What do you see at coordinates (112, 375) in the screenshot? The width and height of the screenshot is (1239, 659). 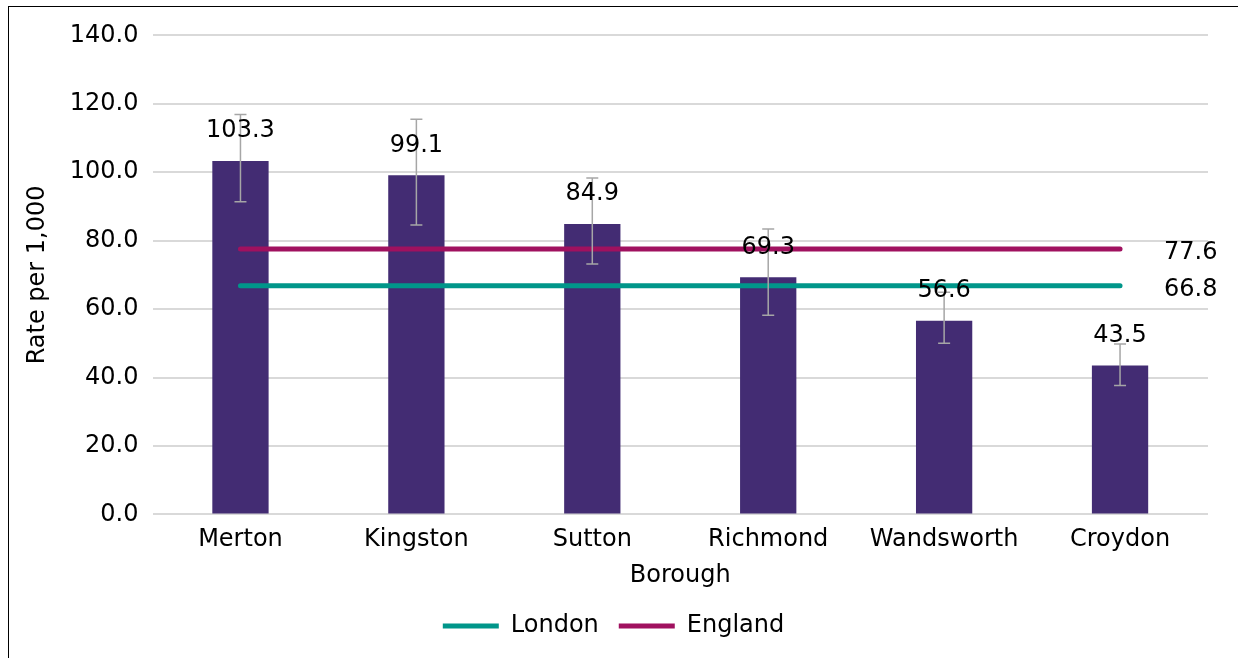 I see `y-tick-label: 40.0` at bounding box center [112, 375].